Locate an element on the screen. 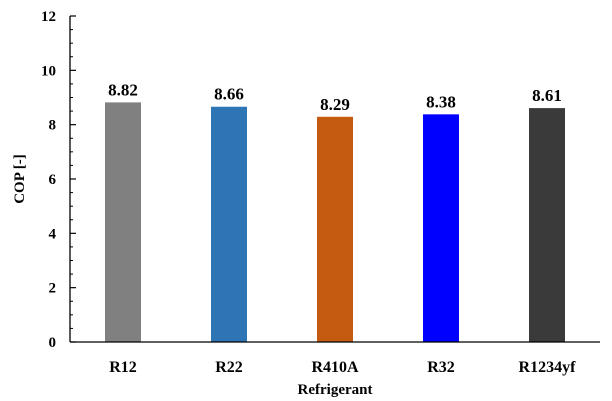 The height and width of the screenshot is (401, 612). x-tick-label-r32: R32 is located at coordinates (441, 367).